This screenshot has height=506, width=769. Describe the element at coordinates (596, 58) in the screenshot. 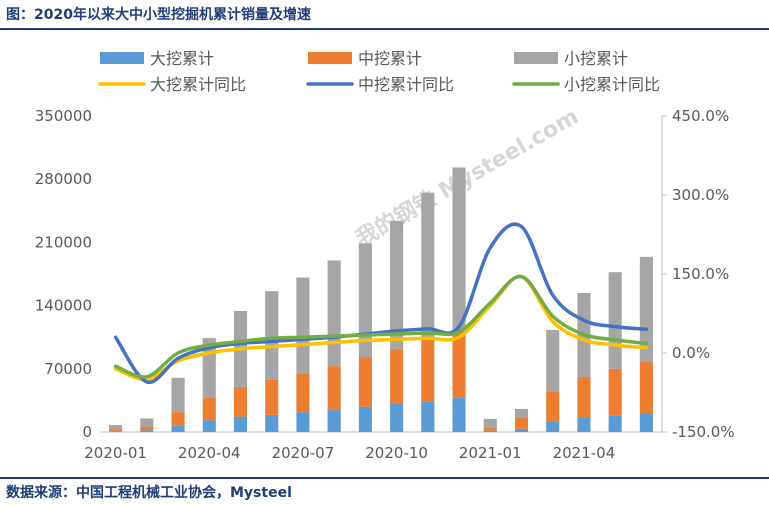

I see `legend-label: 小挖累计` at that location.